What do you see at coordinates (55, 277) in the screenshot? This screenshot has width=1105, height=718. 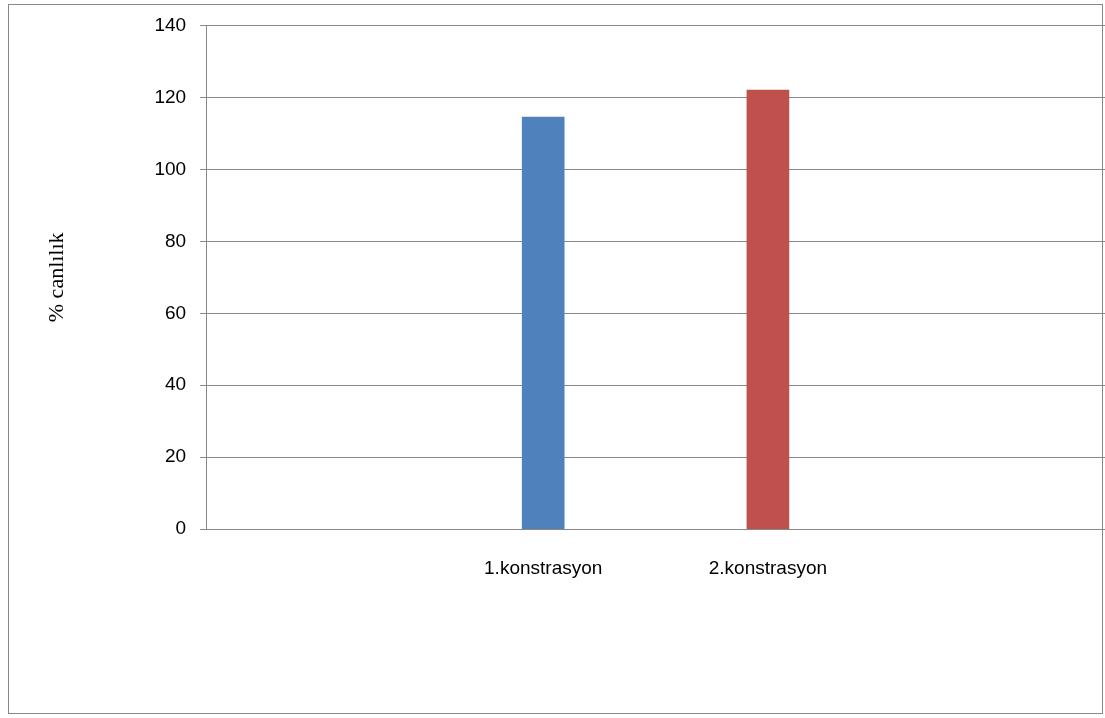 I see `y-axis-title: % canlılık` at bounding box center [55, 277].